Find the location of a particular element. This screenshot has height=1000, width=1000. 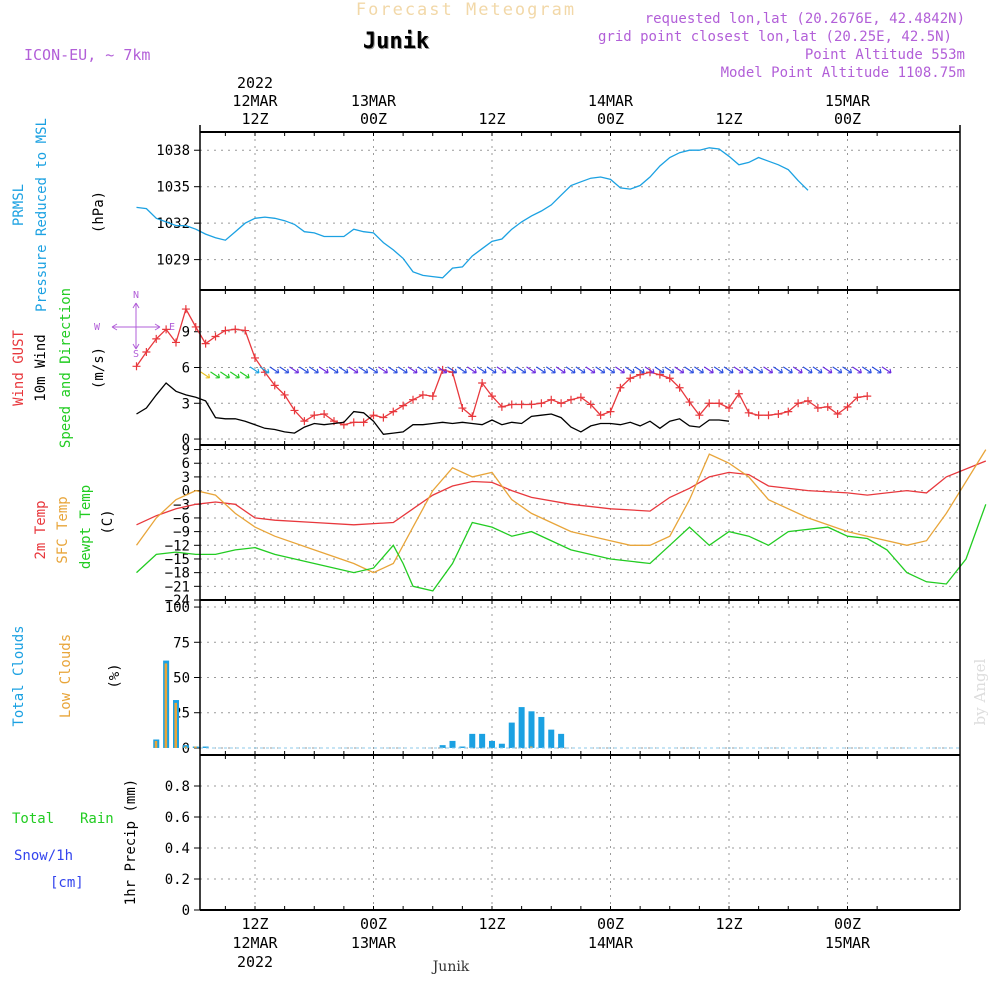

dewpt-line is located at coordinates (561, 548).